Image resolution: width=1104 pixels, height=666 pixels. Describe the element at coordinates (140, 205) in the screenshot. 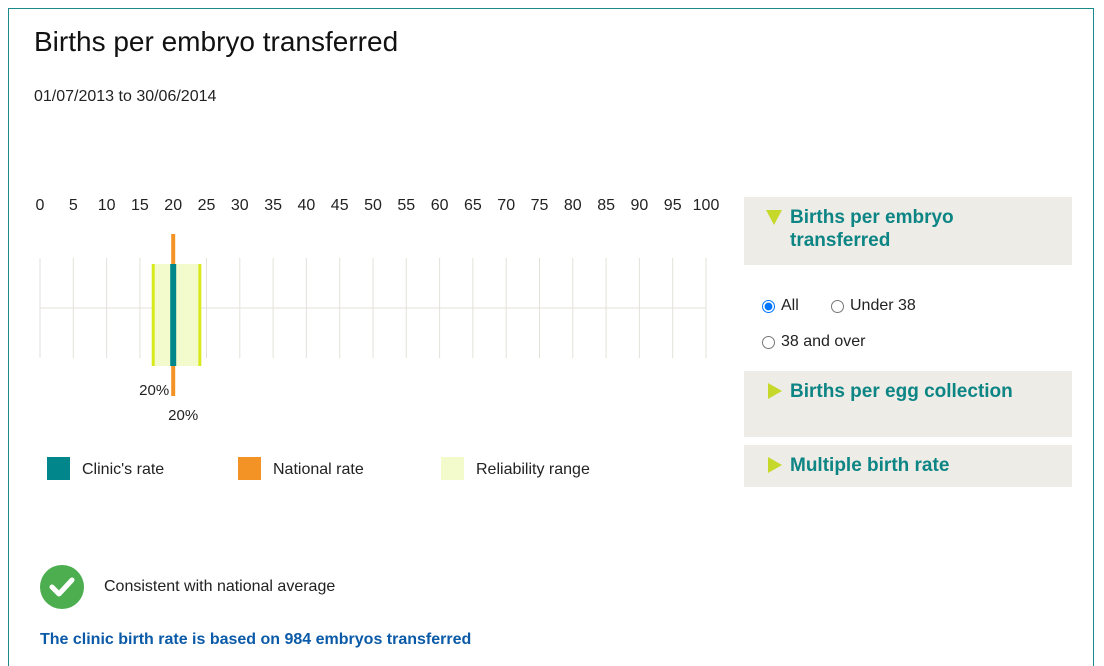

I see `x-tick-label: 15` at that location.